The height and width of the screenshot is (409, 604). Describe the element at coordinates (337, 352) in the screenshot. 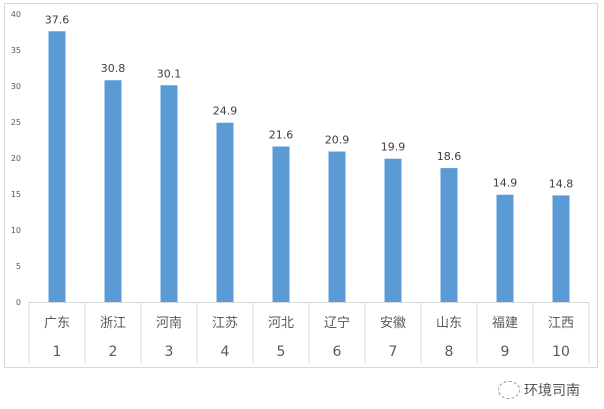

I see `rank-label: 6` at that location.